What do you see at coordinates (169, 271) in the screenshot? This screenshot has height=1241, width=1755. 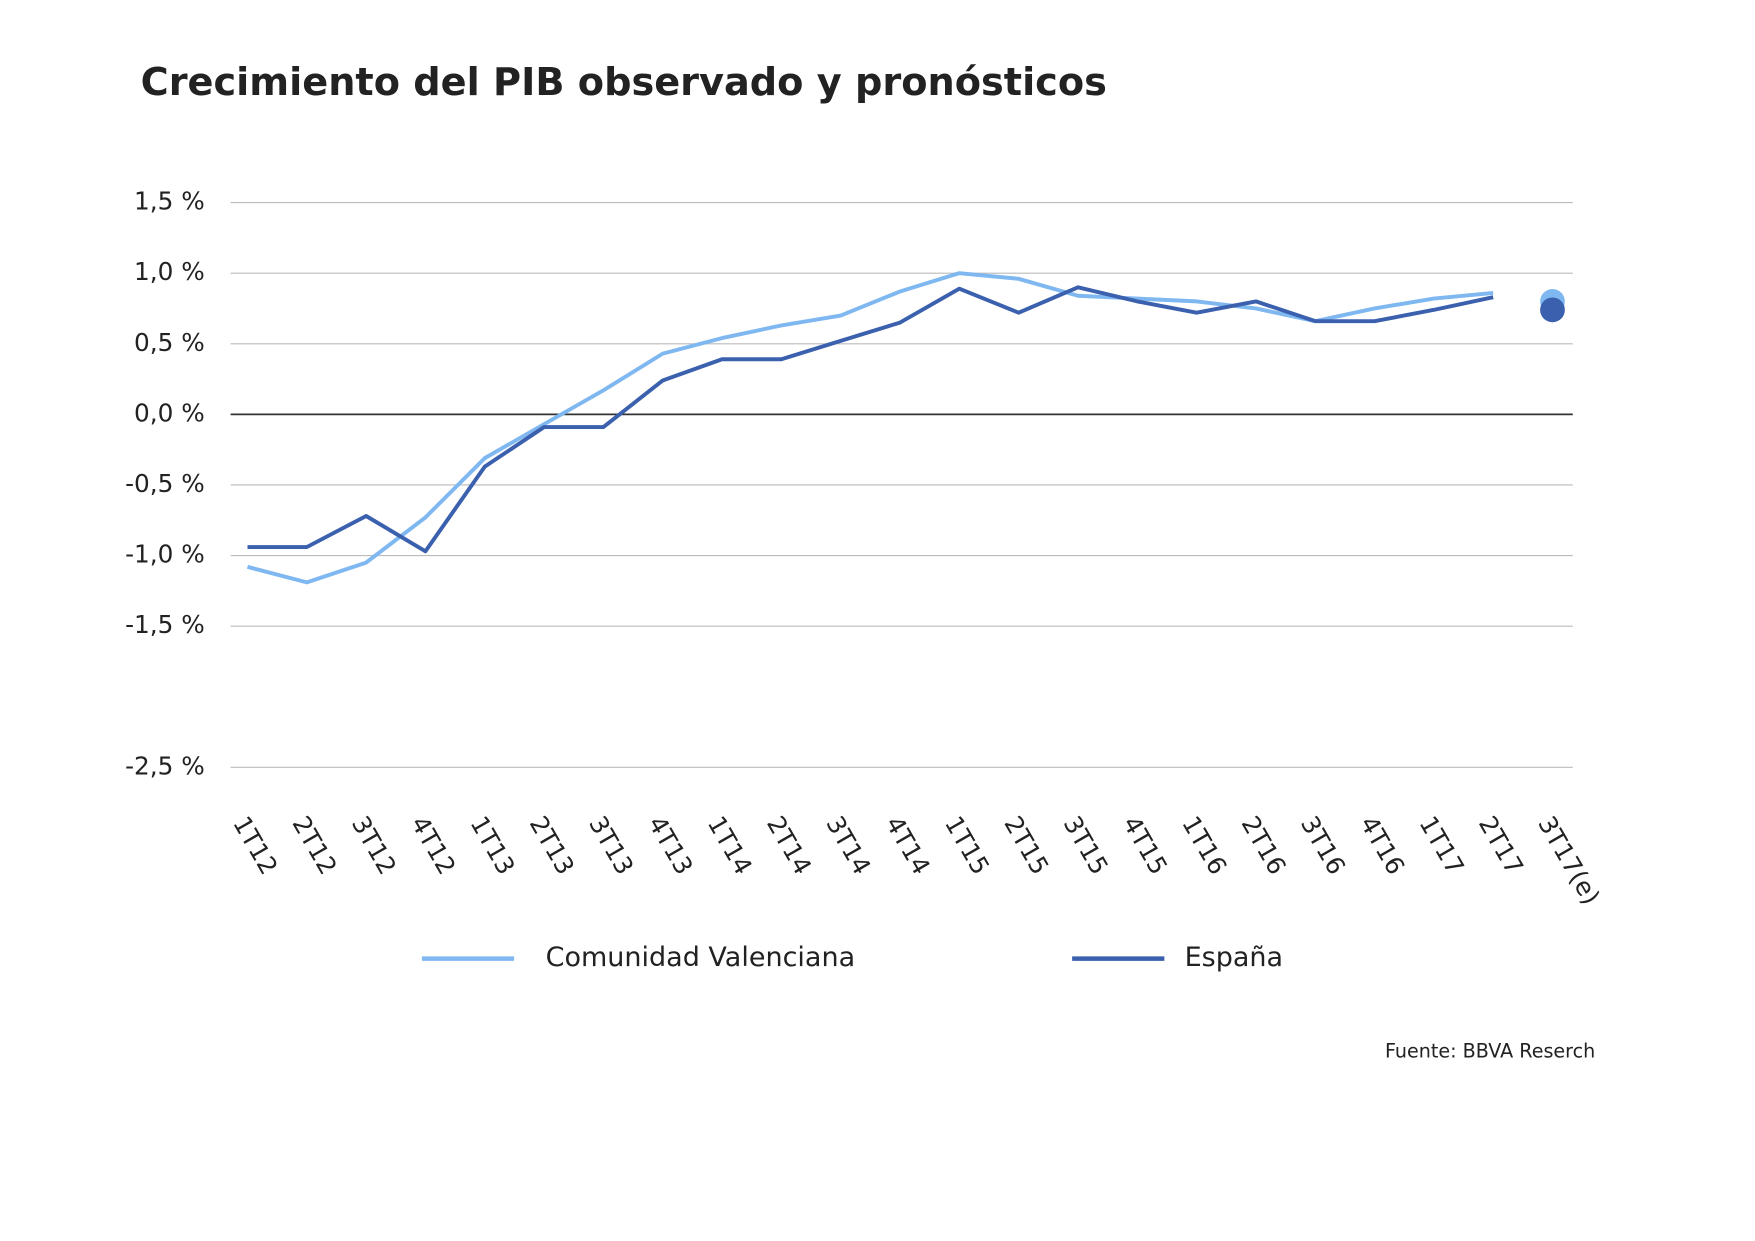 I see `y-tick-label: 1,0 %` at bounding box center [169, 271].